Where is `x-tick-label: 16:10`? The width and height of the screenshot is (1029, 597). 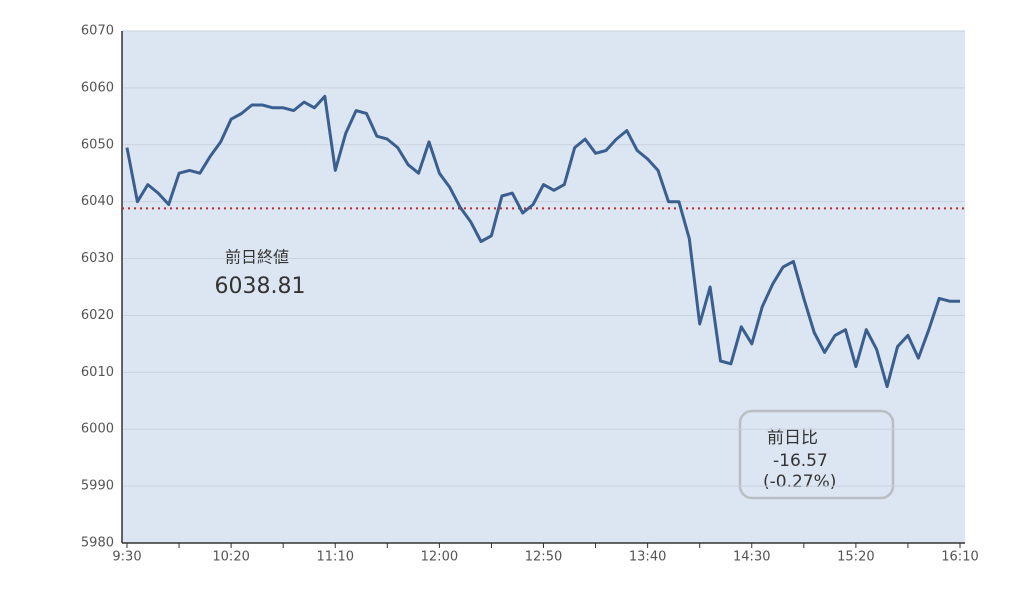
x-tick-label: 16:10 is located at coordinates (959, 557).